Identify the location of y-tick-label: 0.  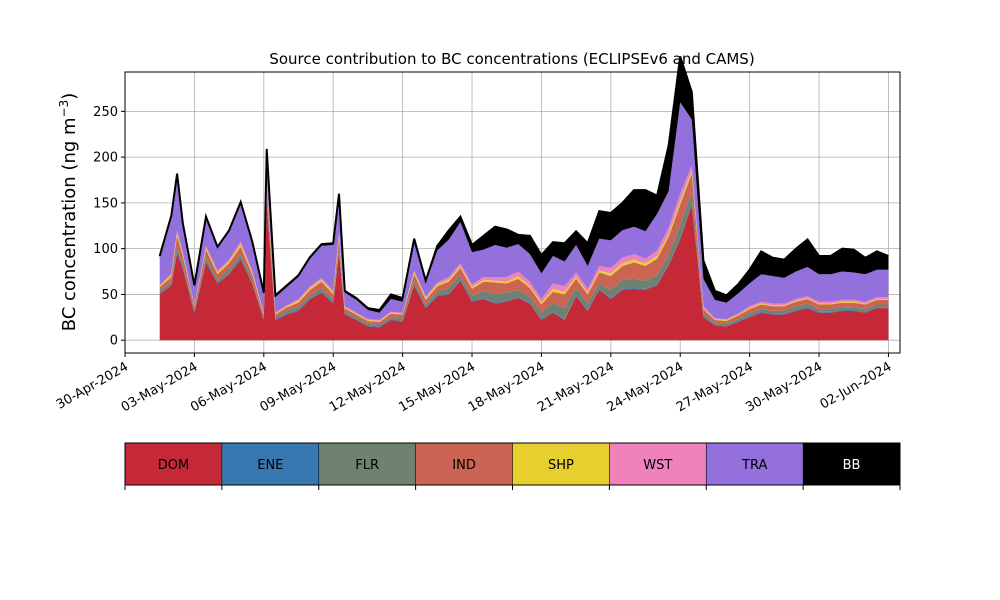
(114, 341).